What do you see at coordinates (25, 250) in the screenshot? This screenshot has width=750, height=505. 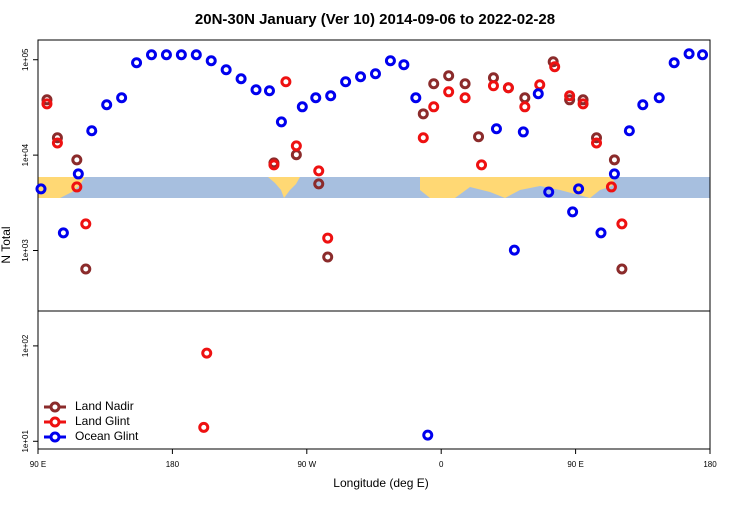 I see `y-tick-label: 1e+03` at bounding box center [25, 250].